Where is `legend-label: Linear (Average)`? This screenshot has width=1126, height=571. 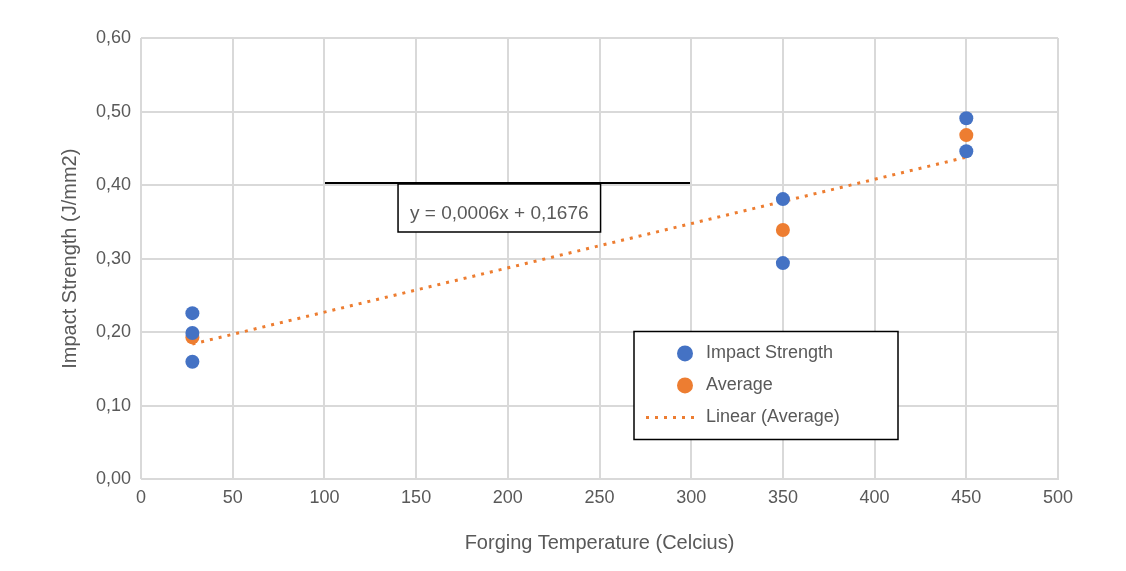
legend-label: Linear (Average) is located at coordinates (773, 416).